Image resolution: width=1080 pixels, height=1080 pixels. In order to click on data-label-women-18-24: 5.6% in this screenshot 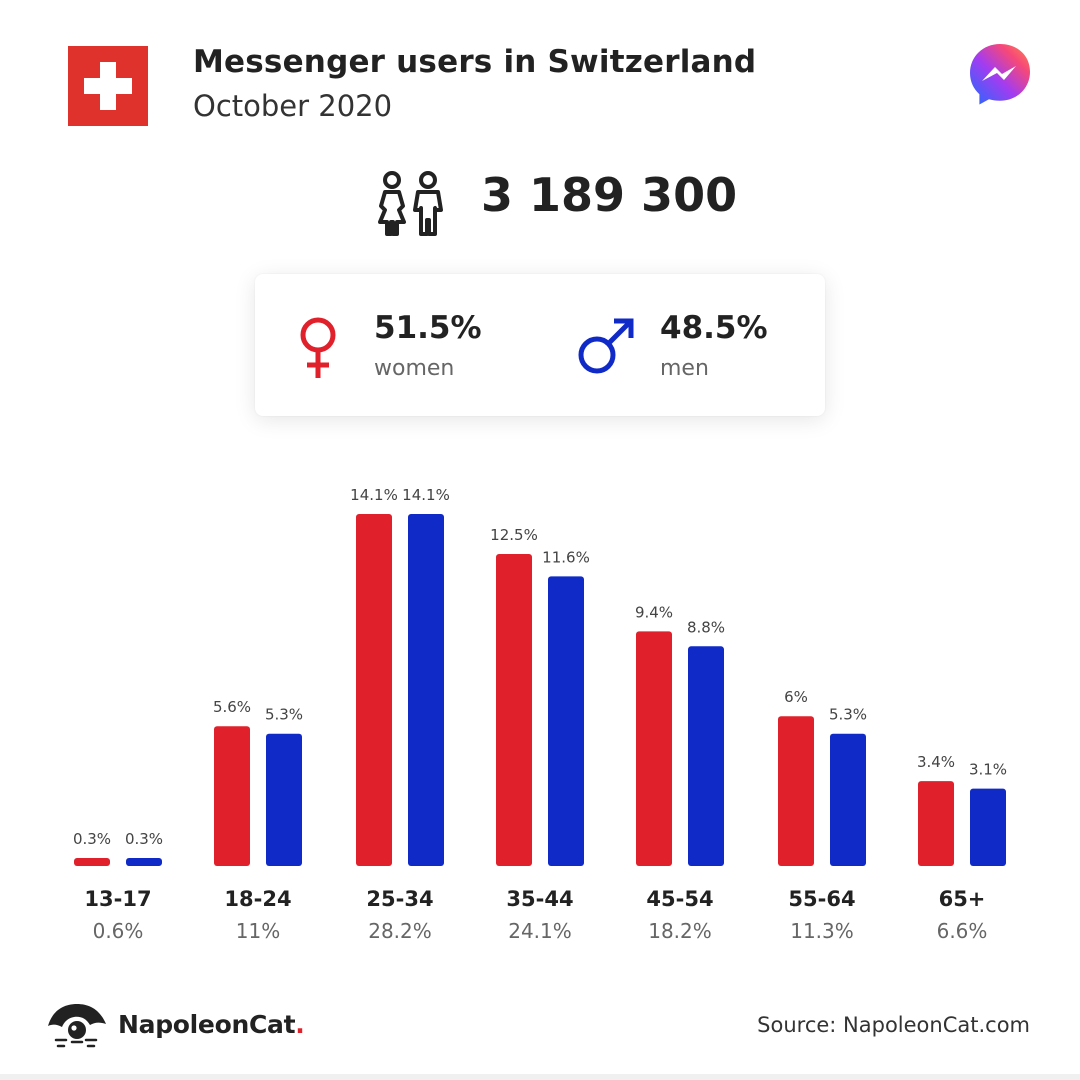, I will do `click(232, 707)`.